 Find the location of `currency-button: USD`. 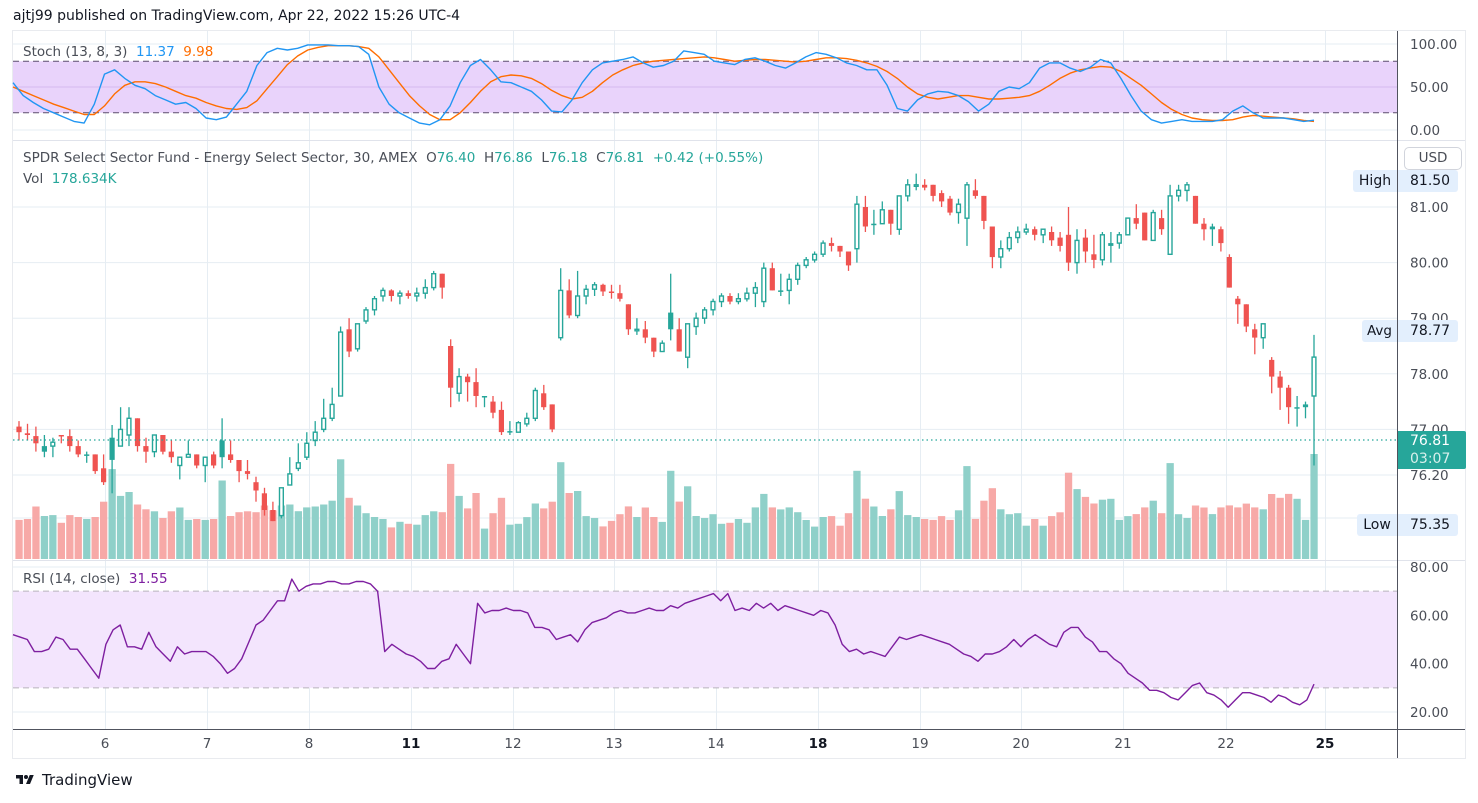

currency-button: USD is located at coordinates (1433, 158).